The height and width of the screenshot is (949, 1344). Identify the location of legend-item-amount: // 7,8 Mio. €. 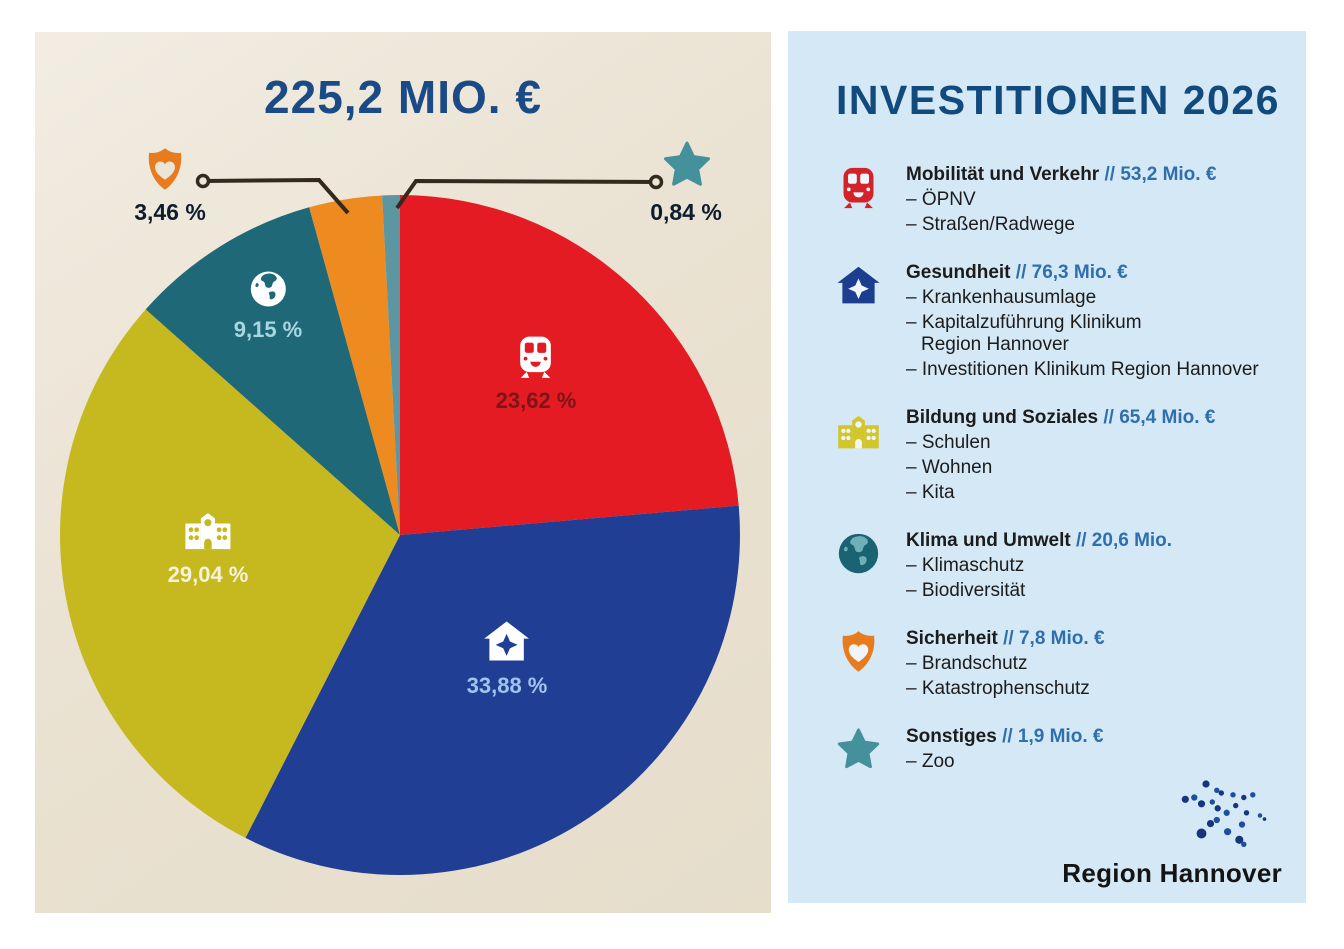
(1054, 638).